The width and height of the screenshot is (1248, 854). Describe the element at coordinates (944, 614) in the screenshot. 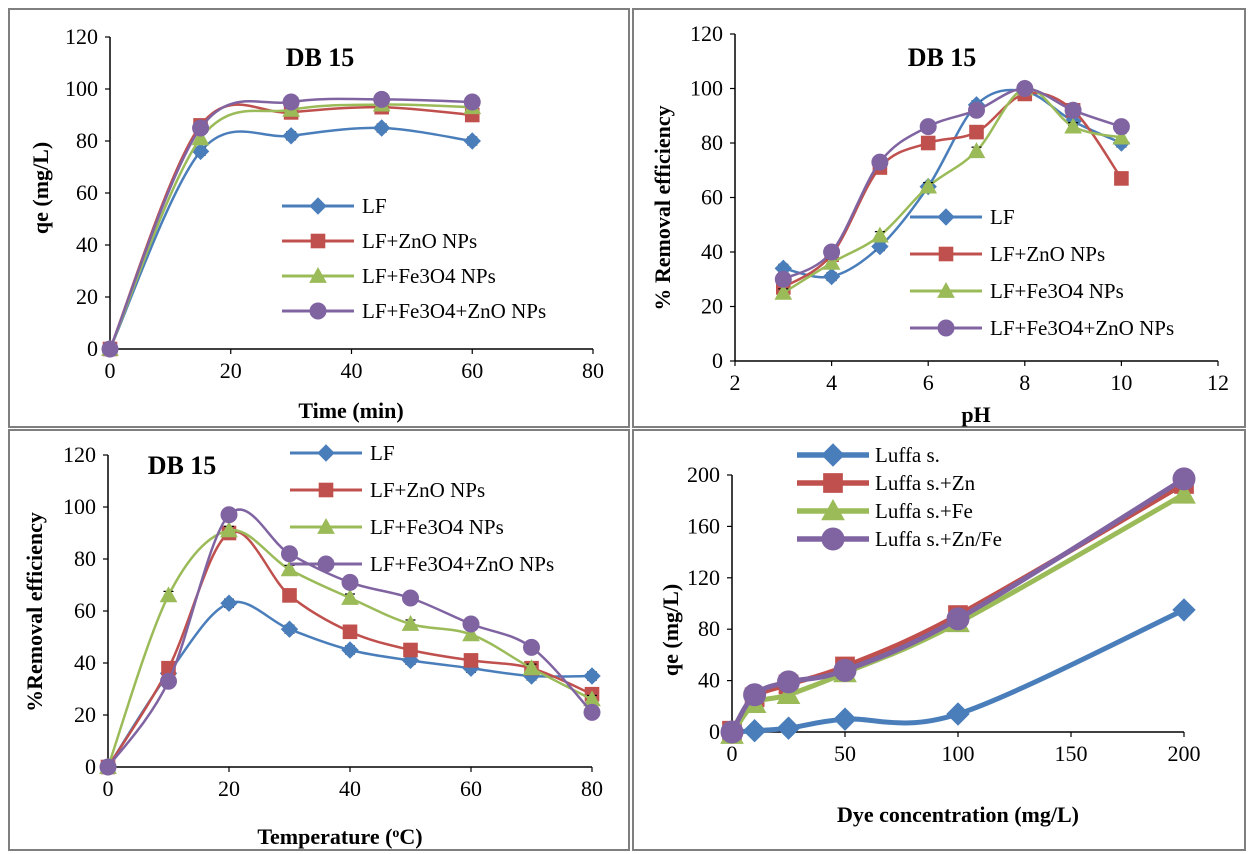

I see `axes: 0 40 80 120 160 200 0 50 100 150 200` at that location.